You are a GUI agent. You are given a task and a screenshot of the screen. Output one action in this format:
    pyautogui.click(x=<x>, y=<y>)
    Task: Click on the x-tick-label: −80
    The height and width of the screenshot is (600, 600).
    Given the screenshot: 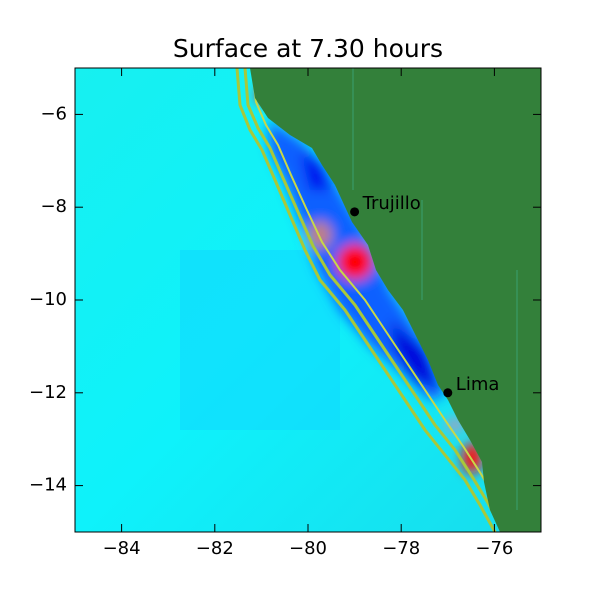 What is the action you would take?
    pyautogui.click(x=308, y=548)
    